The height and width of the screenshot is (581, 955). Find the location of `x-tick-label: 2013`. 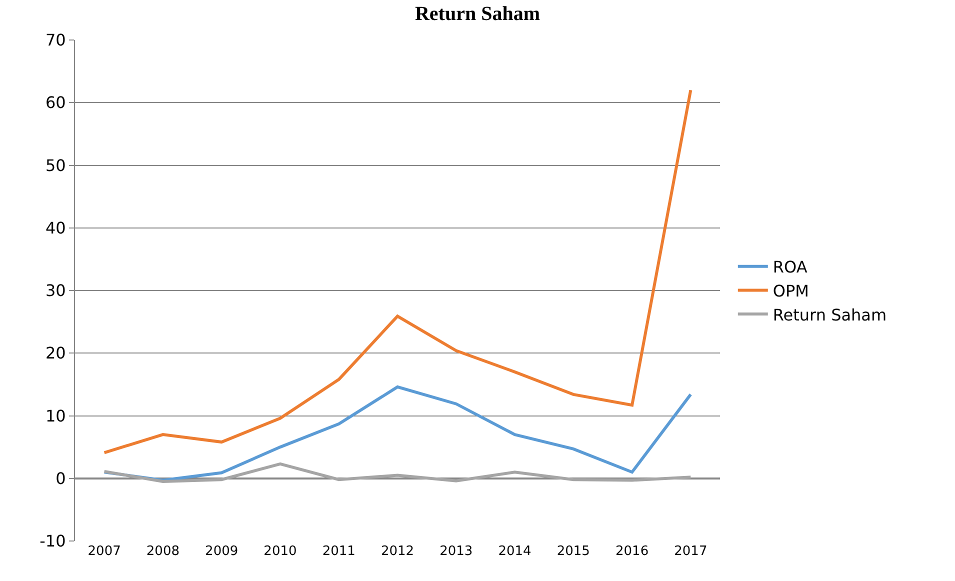

x-tick-label: 2013 is located at coordinates (456, 551).